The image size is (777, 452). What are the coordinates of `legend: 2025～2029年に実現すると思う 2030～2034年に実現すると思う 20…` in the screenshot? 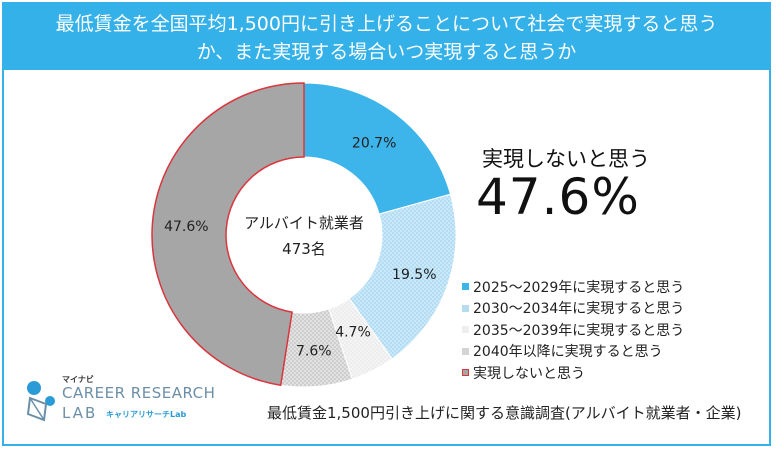 It's located at (573, 330).